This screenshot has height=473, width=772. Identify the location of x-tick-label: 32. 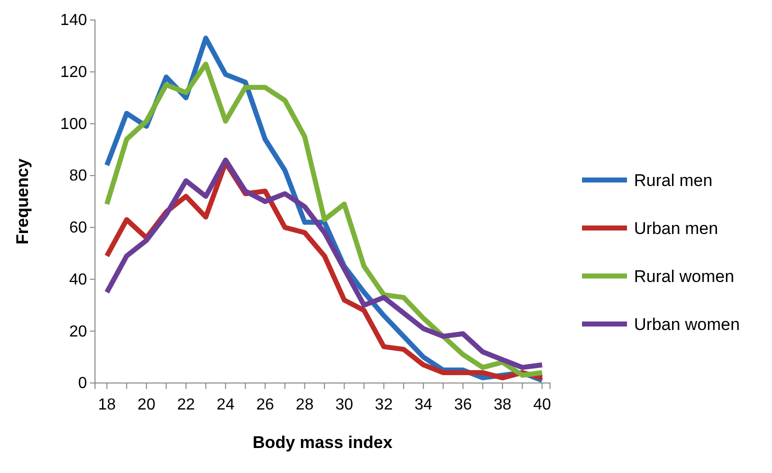
(383, 405).